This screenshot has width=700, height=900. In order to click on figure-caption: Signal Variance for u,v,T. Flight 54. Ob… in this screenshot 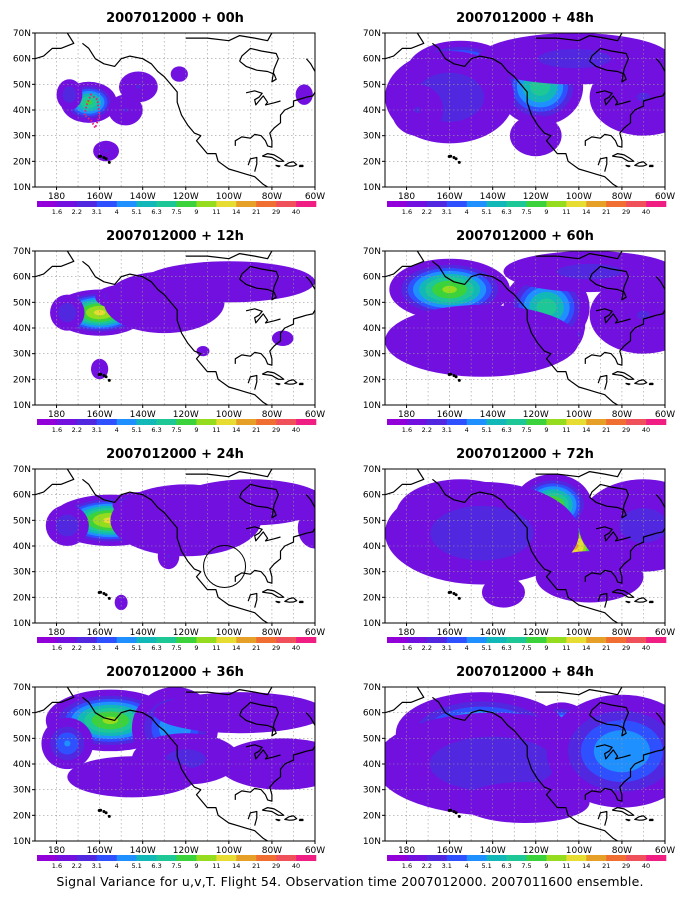, I will do `click(350, 881)`.